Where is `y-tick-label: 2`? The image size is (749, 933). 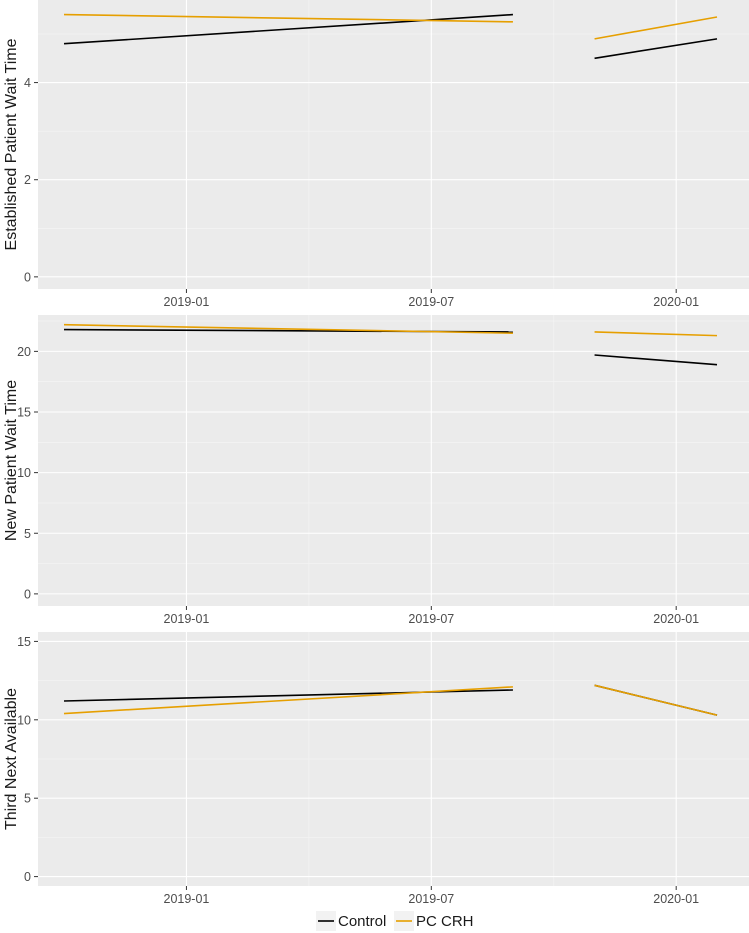 y-tick-label: 2 is located at coordinates (27, 180).